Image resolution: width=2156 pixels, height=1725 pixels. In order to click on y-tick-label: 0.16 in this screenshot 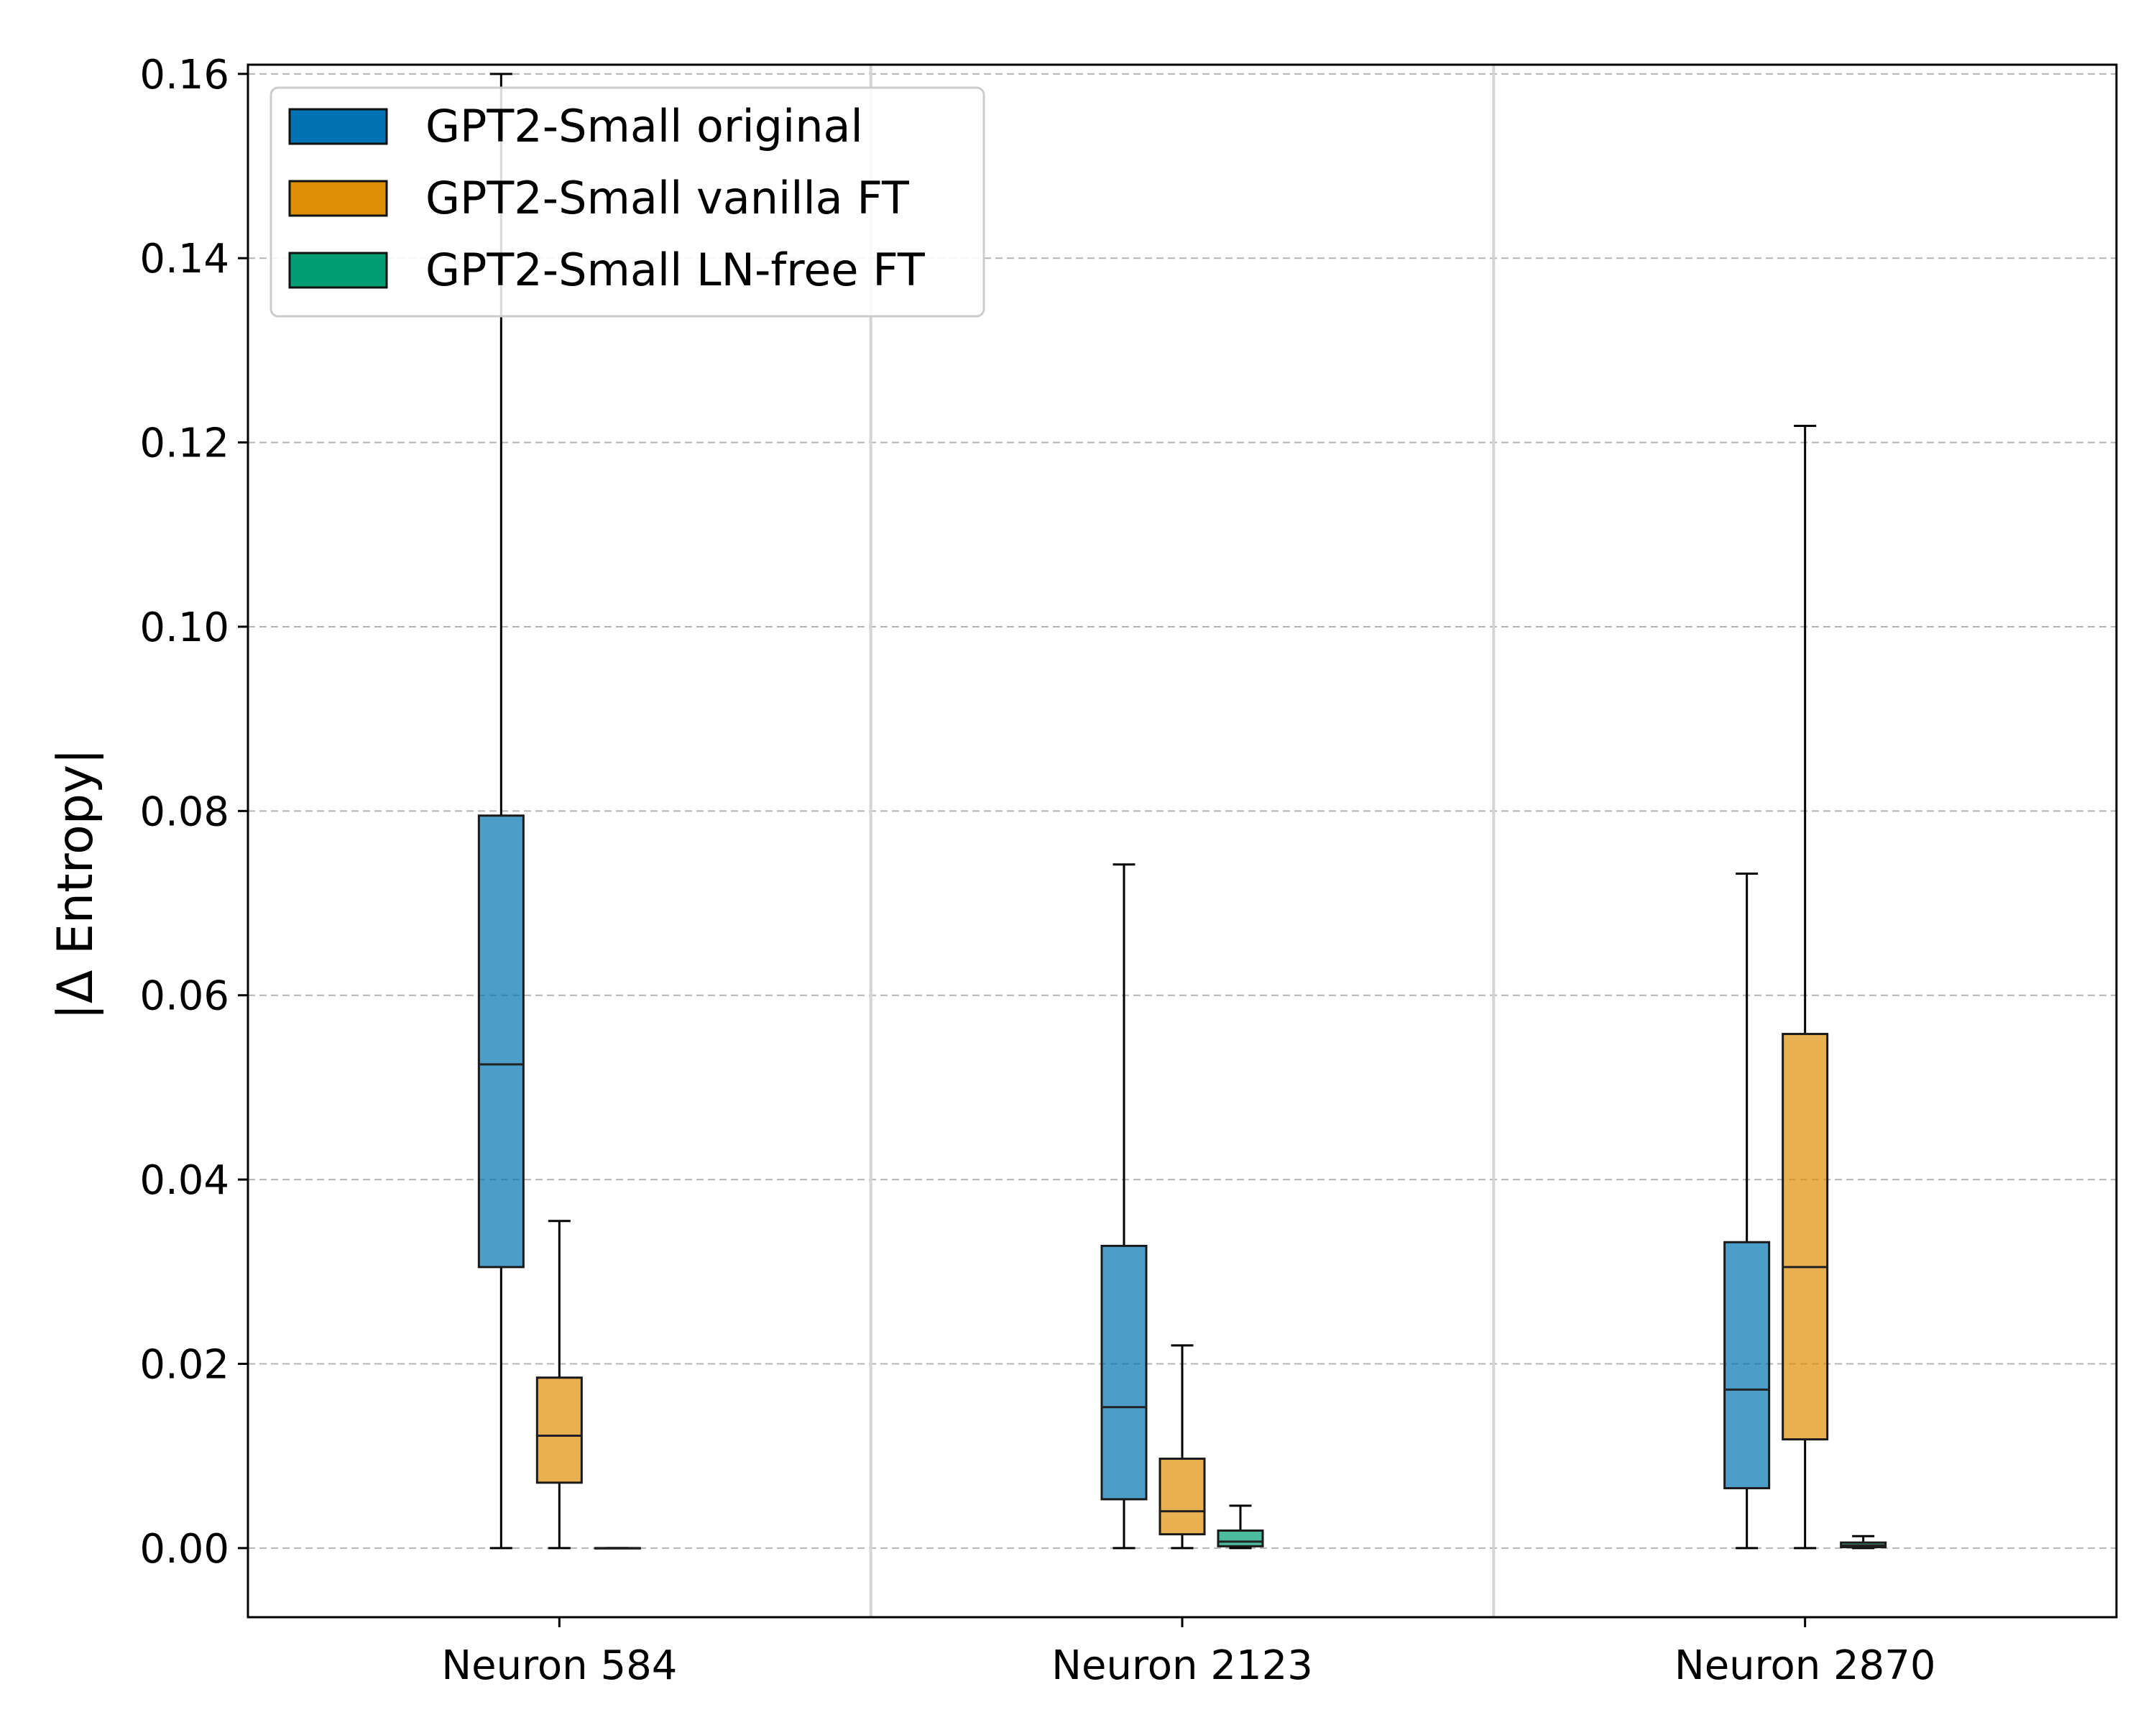, I will do `click(184, 75)`.